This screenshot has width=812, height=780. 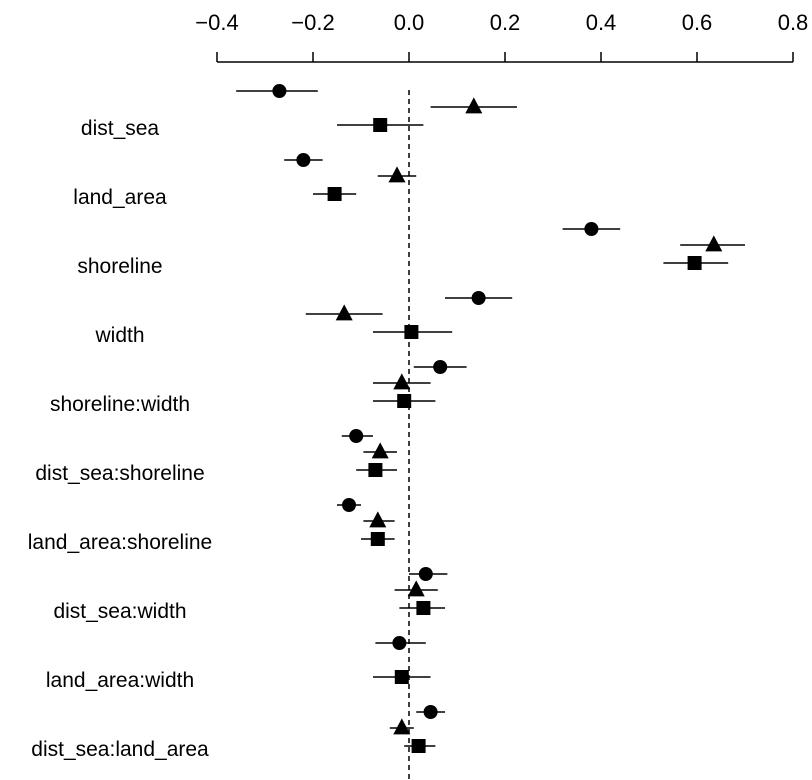 What do you see at coordinates (697, 22) in the screenshot?
I see `x-tick-label: 0.6` at bounding box center [697, 22].